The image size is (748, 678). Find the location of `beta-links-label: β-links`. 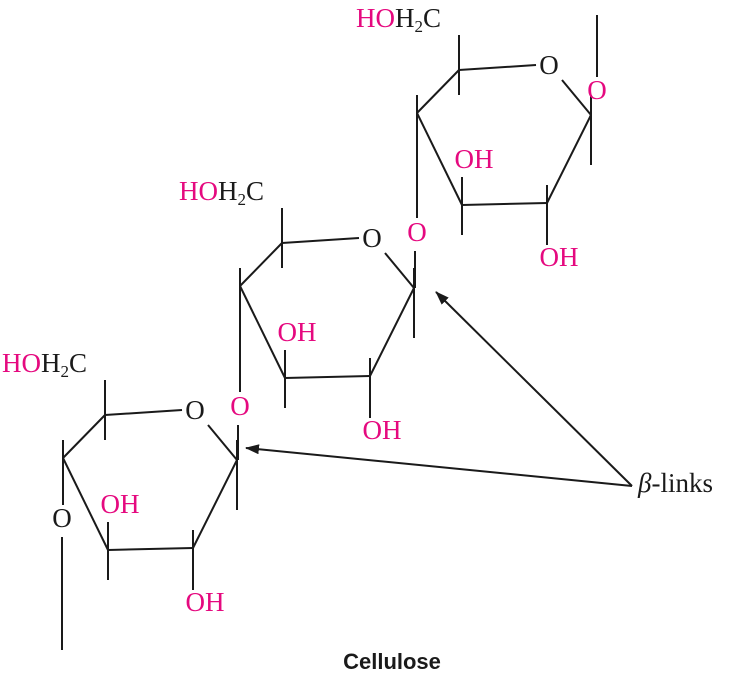

beta-links-label: β-links is located at coordinates (675, 483).